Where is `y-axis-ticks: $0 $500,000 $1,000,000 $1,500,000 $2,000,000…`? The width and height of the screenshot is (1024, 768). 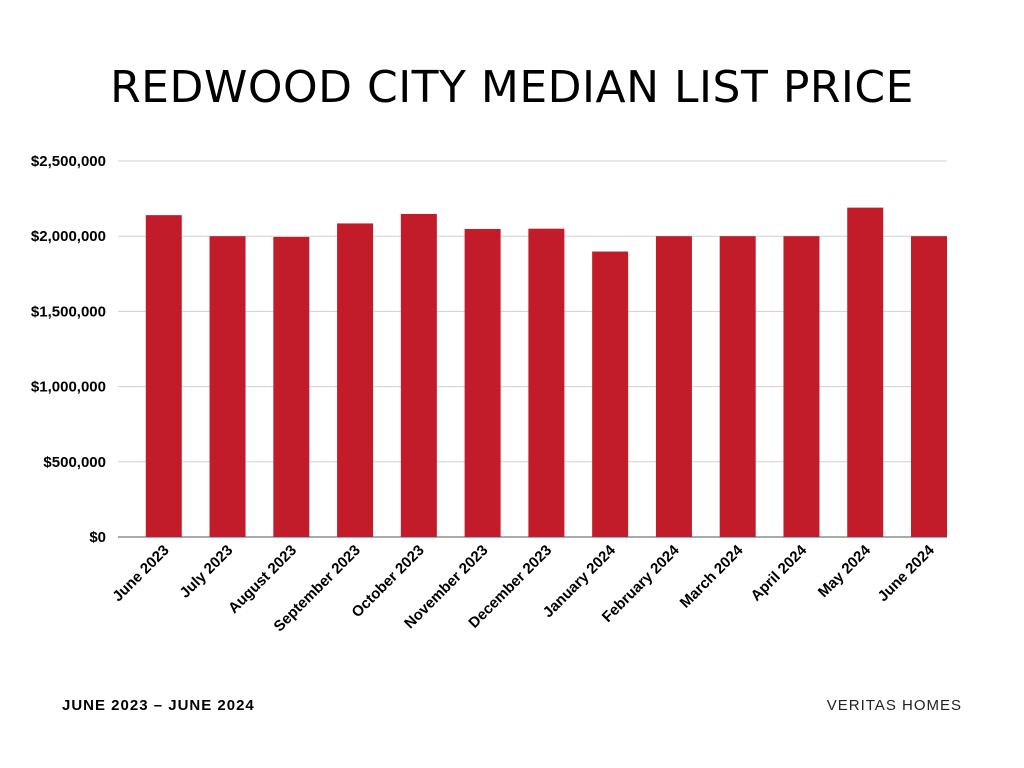
y-axis-ticks: $0 $500,000 $1,000,000 $1,500,000 $2,000,000… is located at coordinates (68, 349).